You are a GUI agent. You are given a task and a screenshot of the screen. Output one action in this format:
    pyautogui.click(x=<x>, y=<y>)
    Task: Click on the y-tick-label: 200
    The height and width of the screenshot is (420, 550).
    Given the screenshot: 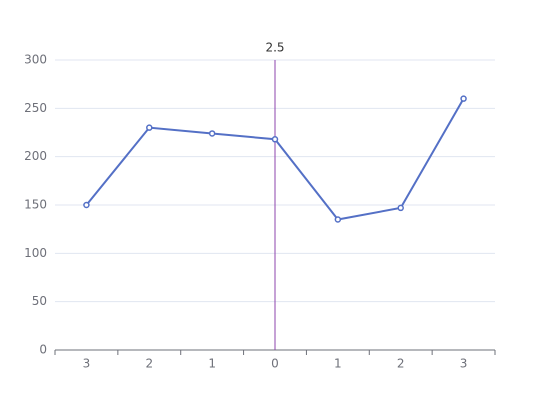 What is the action you would take?
    pyautogui.click(x=35, y=156)
    